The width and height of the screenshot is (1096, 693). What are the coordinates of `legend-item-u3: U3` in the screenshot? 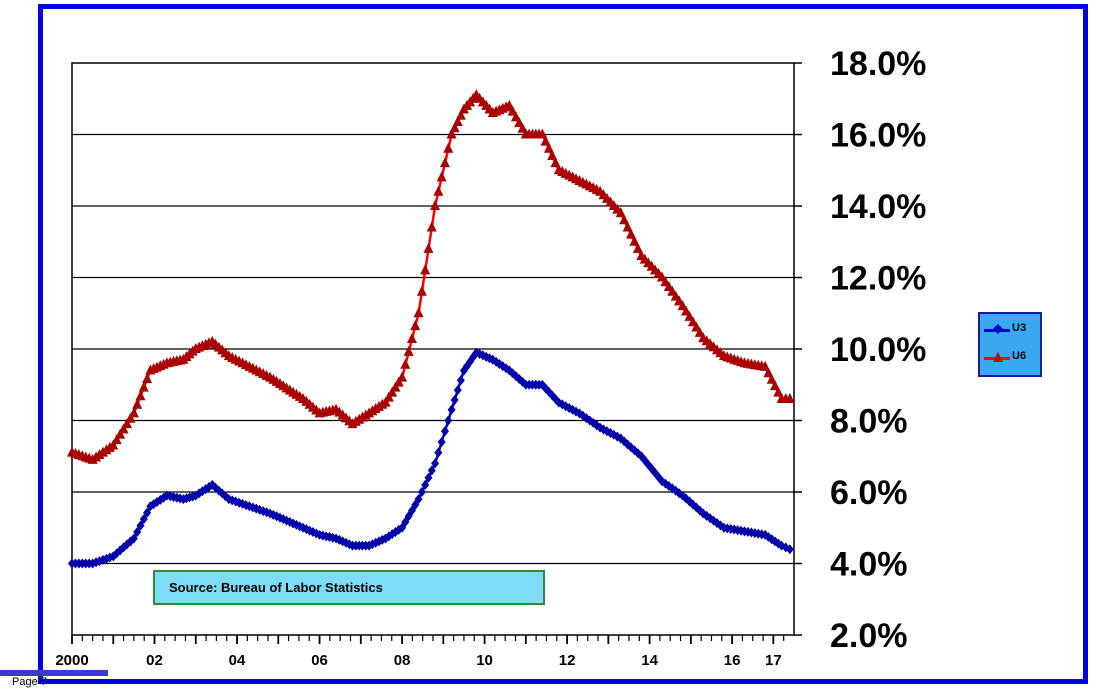 It's located at (1012, 330).